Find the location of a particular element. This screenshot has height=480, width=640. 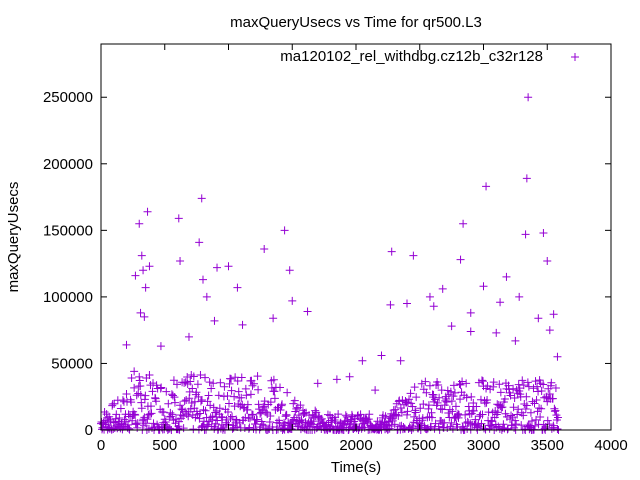

y-tick-label: 0 is located at coordinates (89, 430).